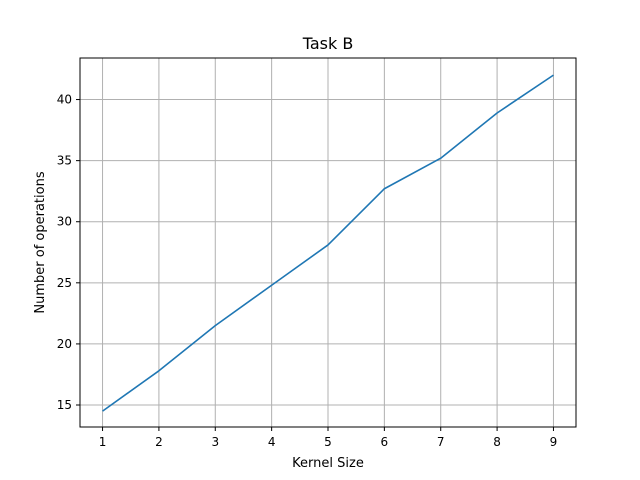 This screenshot has height=480, width=640. I want to click on y-tick-label: 35, so click(64, 161).